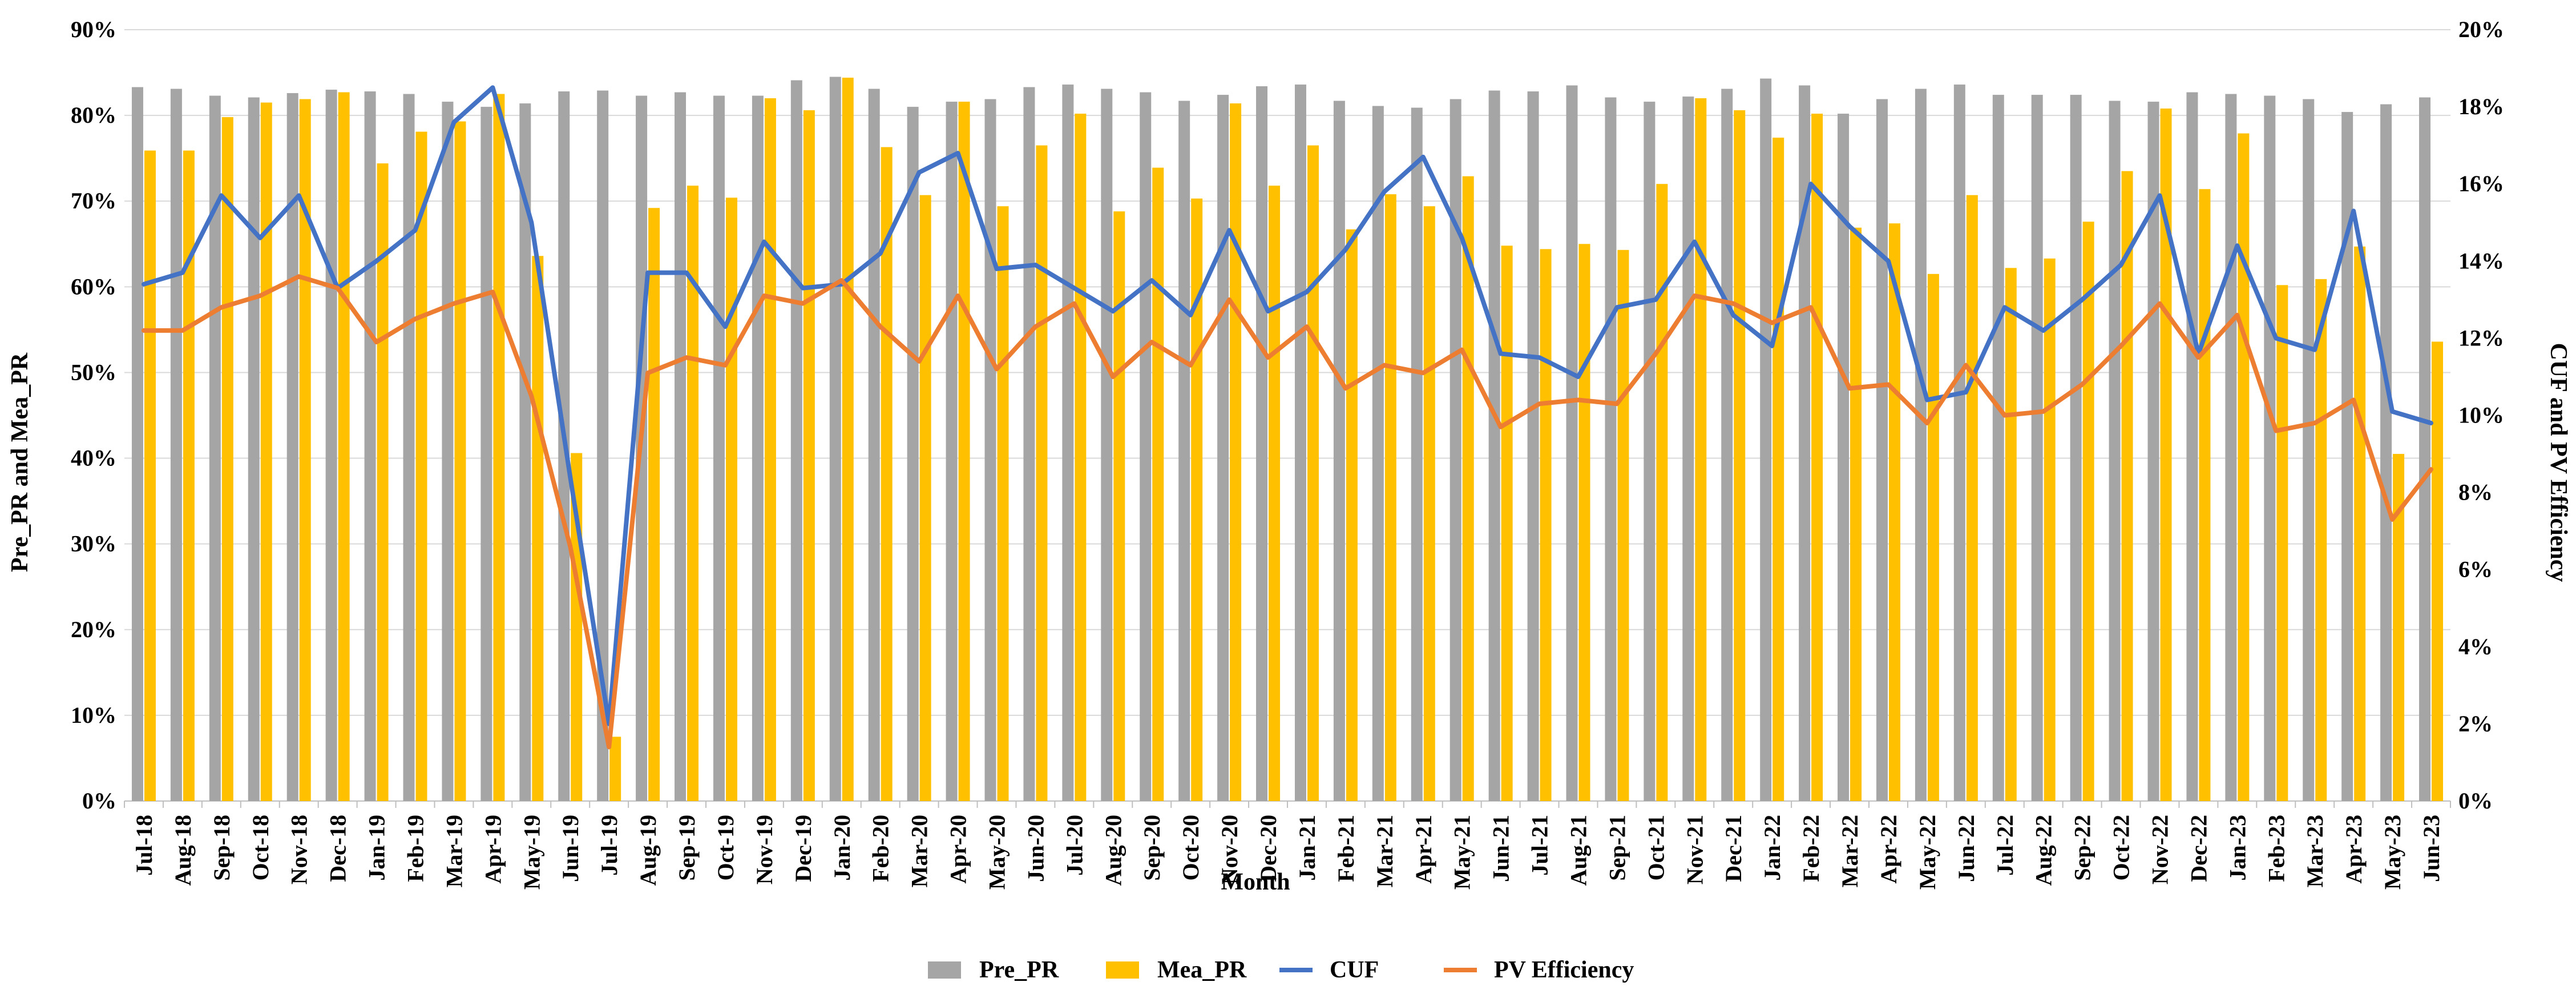 The image size is (2576, 998). I want to click on x-tick-label: May-23, so click(2392, 852).